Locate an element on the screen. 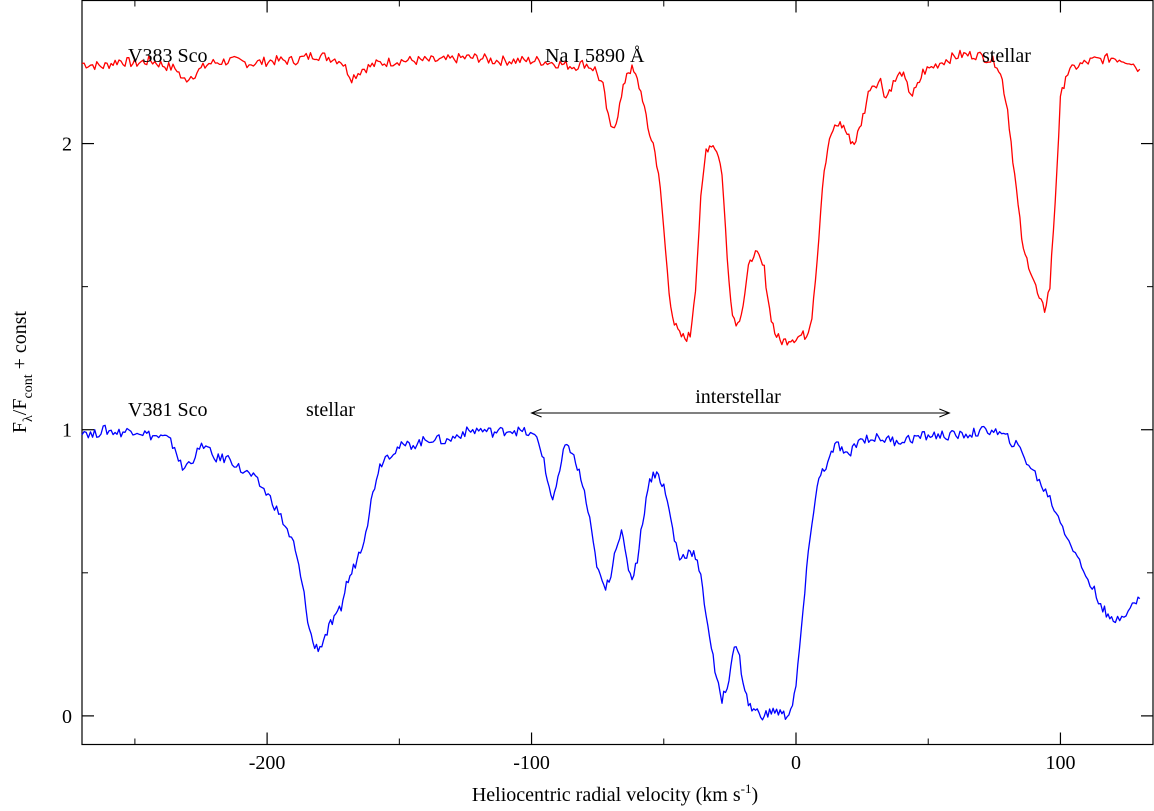  annotation-interstellar: interstellar is located at coordinates (738, 397).